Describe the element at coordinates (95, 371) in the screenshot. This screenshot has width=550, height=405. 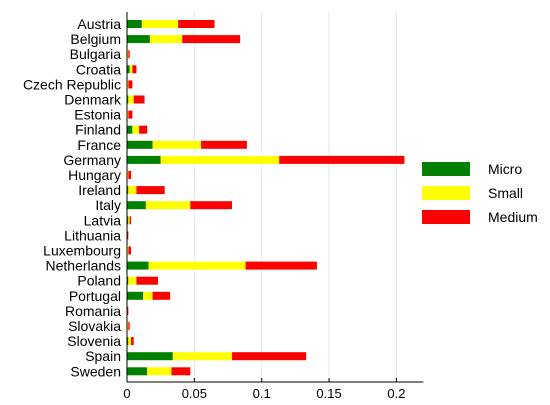
I see `category-label-sweden: Sweden` at that location.